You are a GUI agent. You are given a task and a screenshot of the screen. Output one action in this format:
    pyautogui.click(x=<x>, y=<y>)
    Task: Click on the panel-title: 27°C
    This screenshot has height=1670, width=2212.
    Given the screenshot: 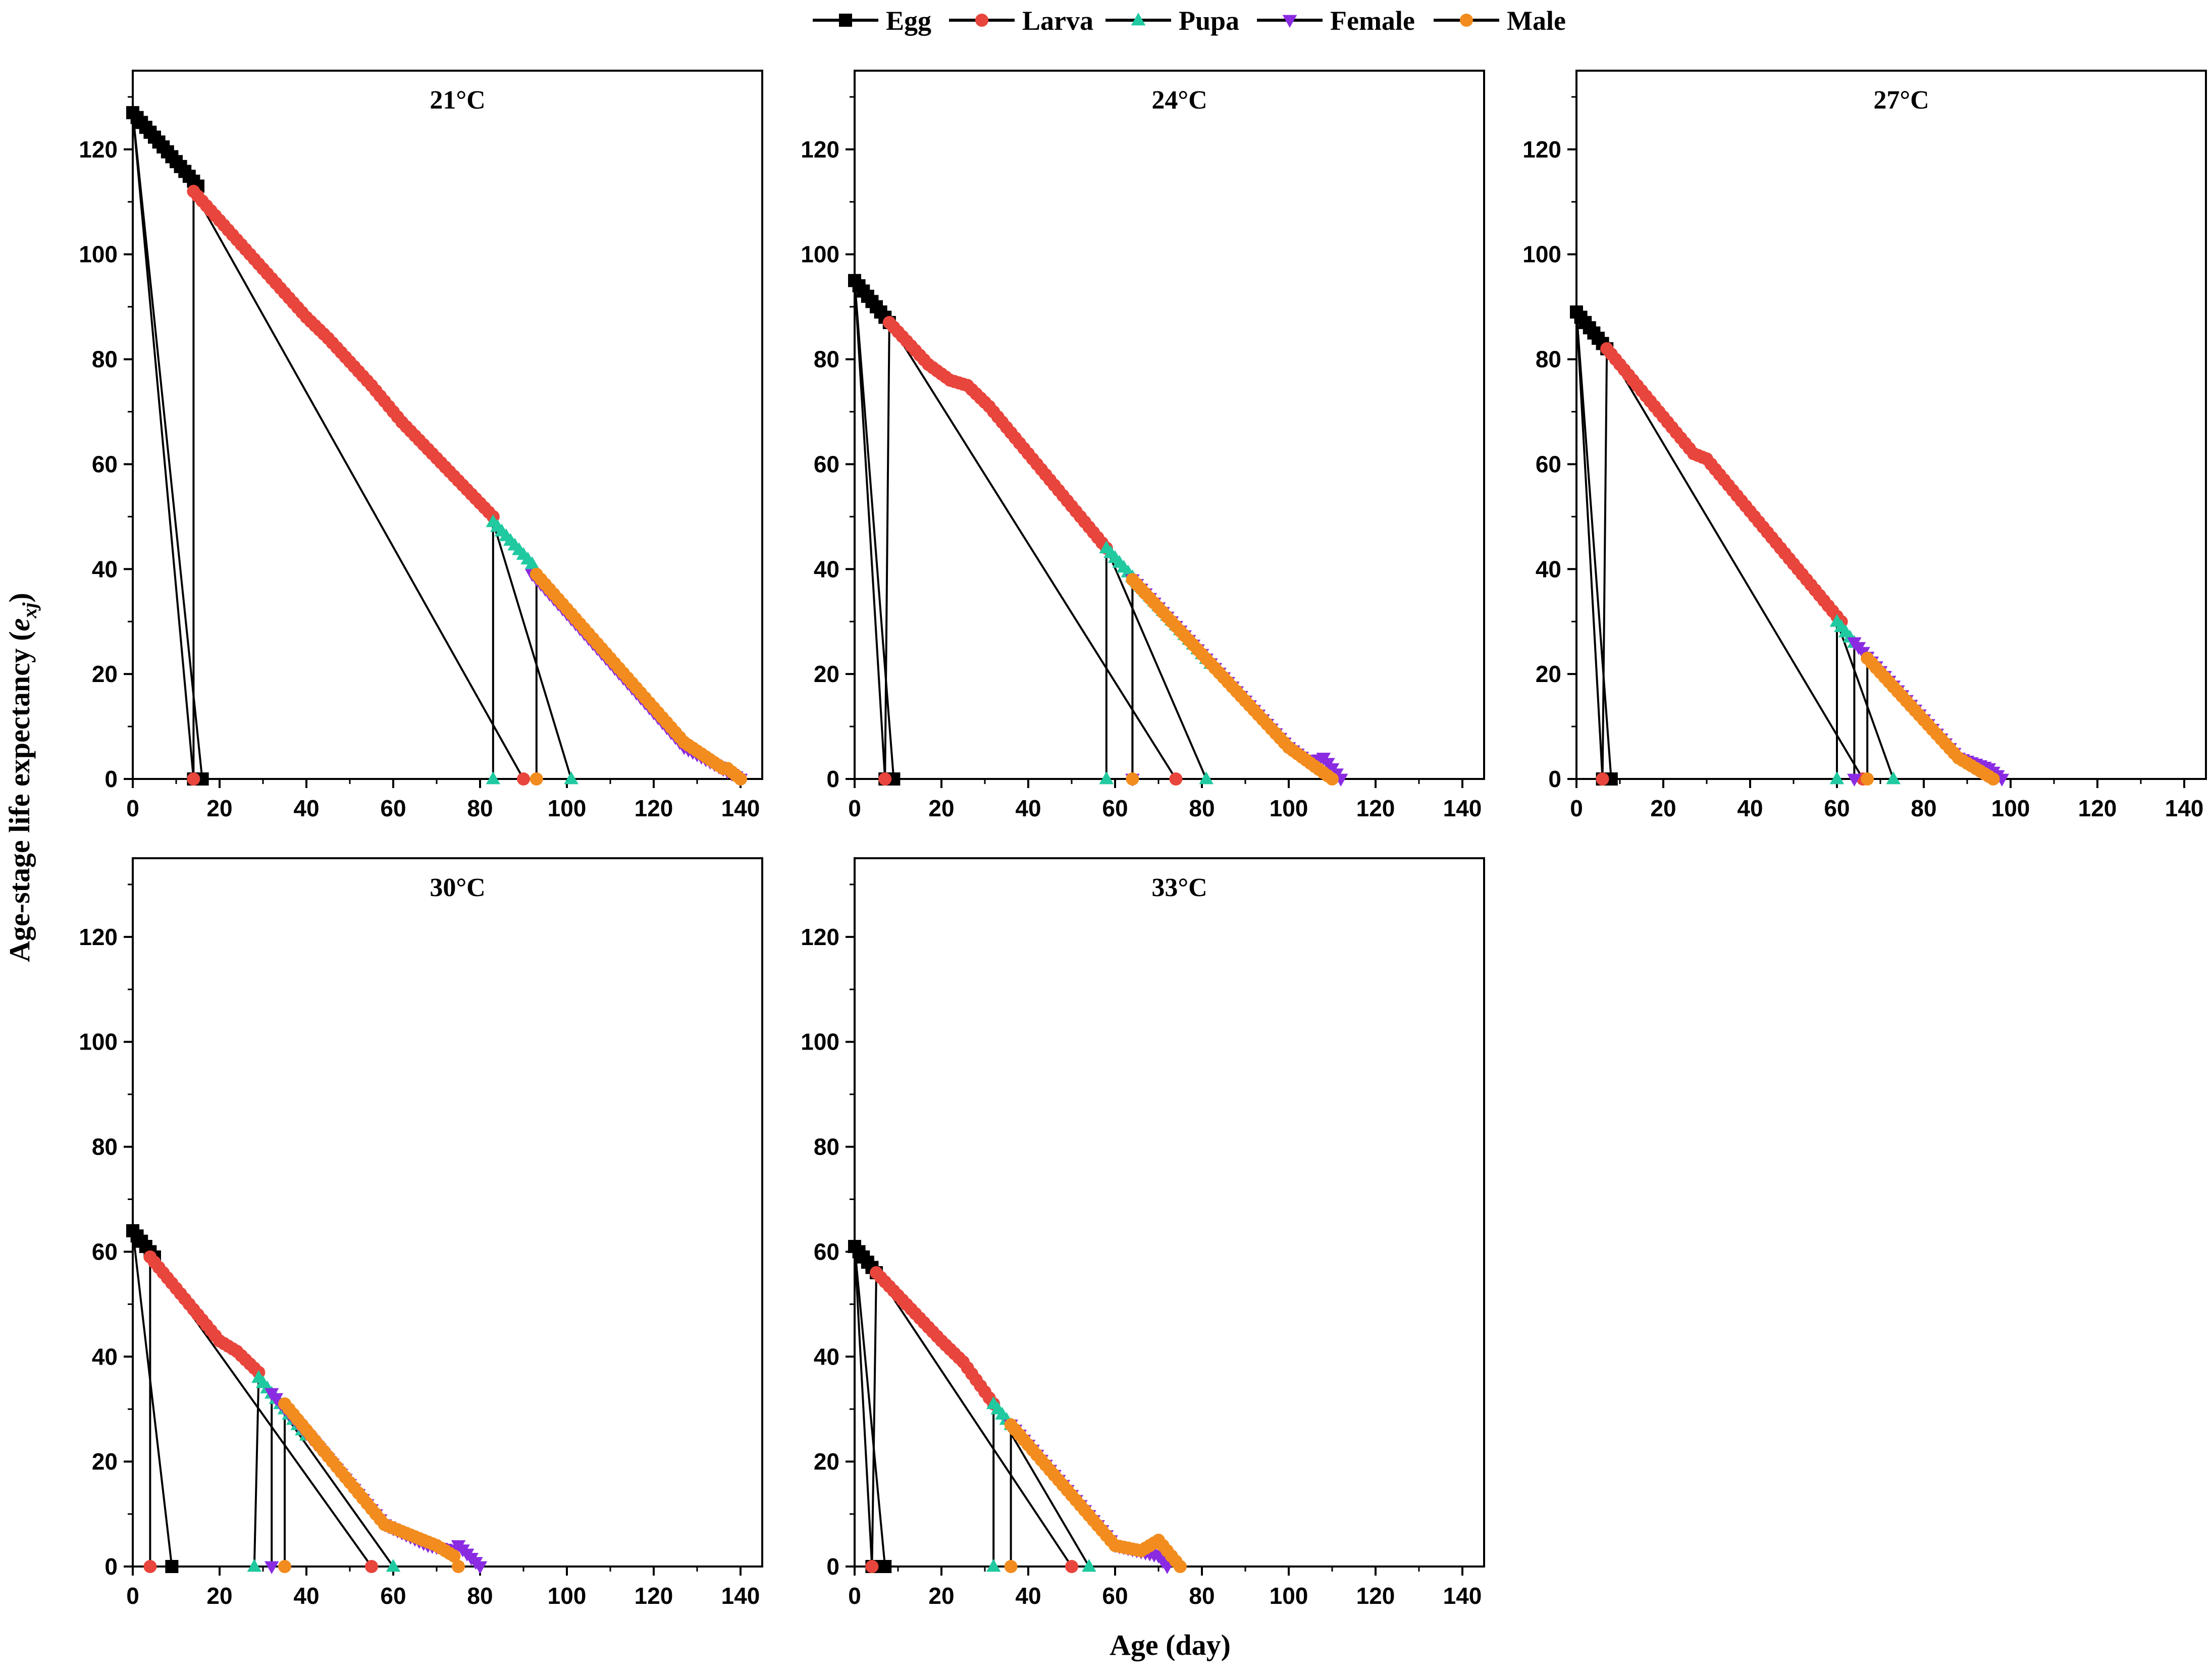 What is the action you would take?
    pyautogui.click(x=1901, y=100)
    